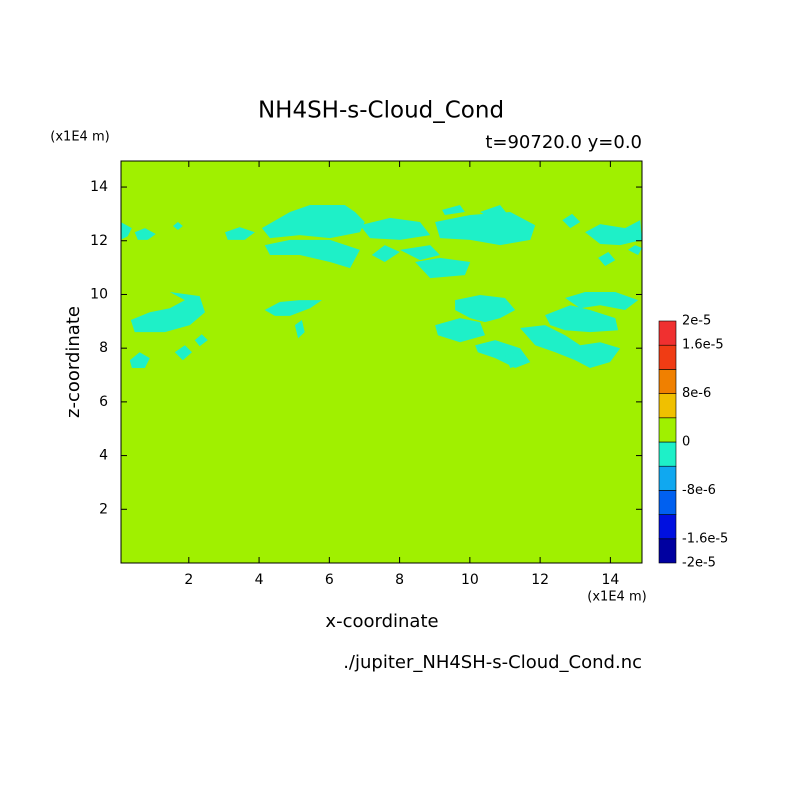  What do you see at coordinates (79, 137) in the screenshot?
I see `y-unit: (x1E4 m)` at bounding box center [79, 137].